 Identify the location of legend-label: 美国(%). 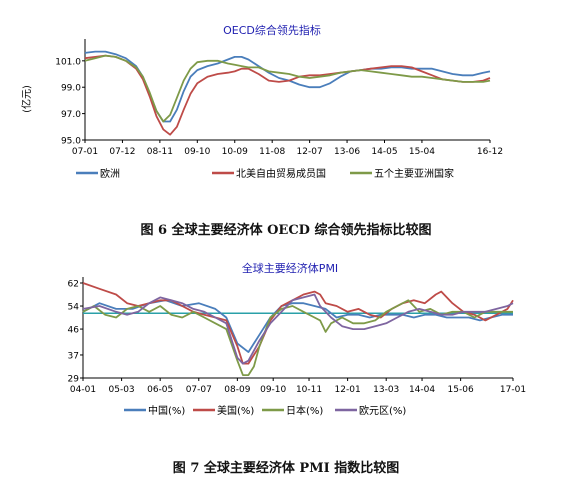
(235, 410).